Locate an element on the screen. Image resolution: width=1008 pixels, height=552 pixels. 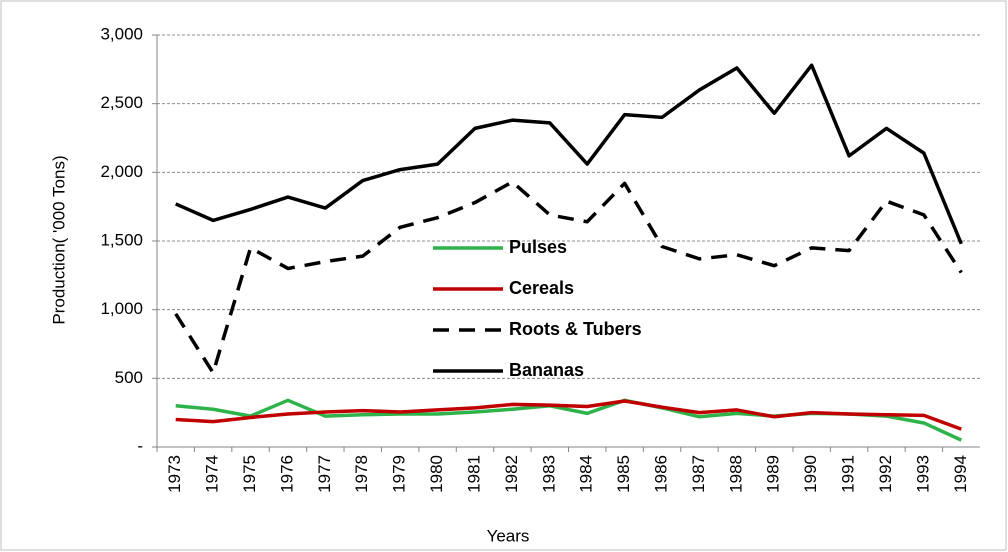
y-tick-label: 1,000 is located at coordinates (121, 308).